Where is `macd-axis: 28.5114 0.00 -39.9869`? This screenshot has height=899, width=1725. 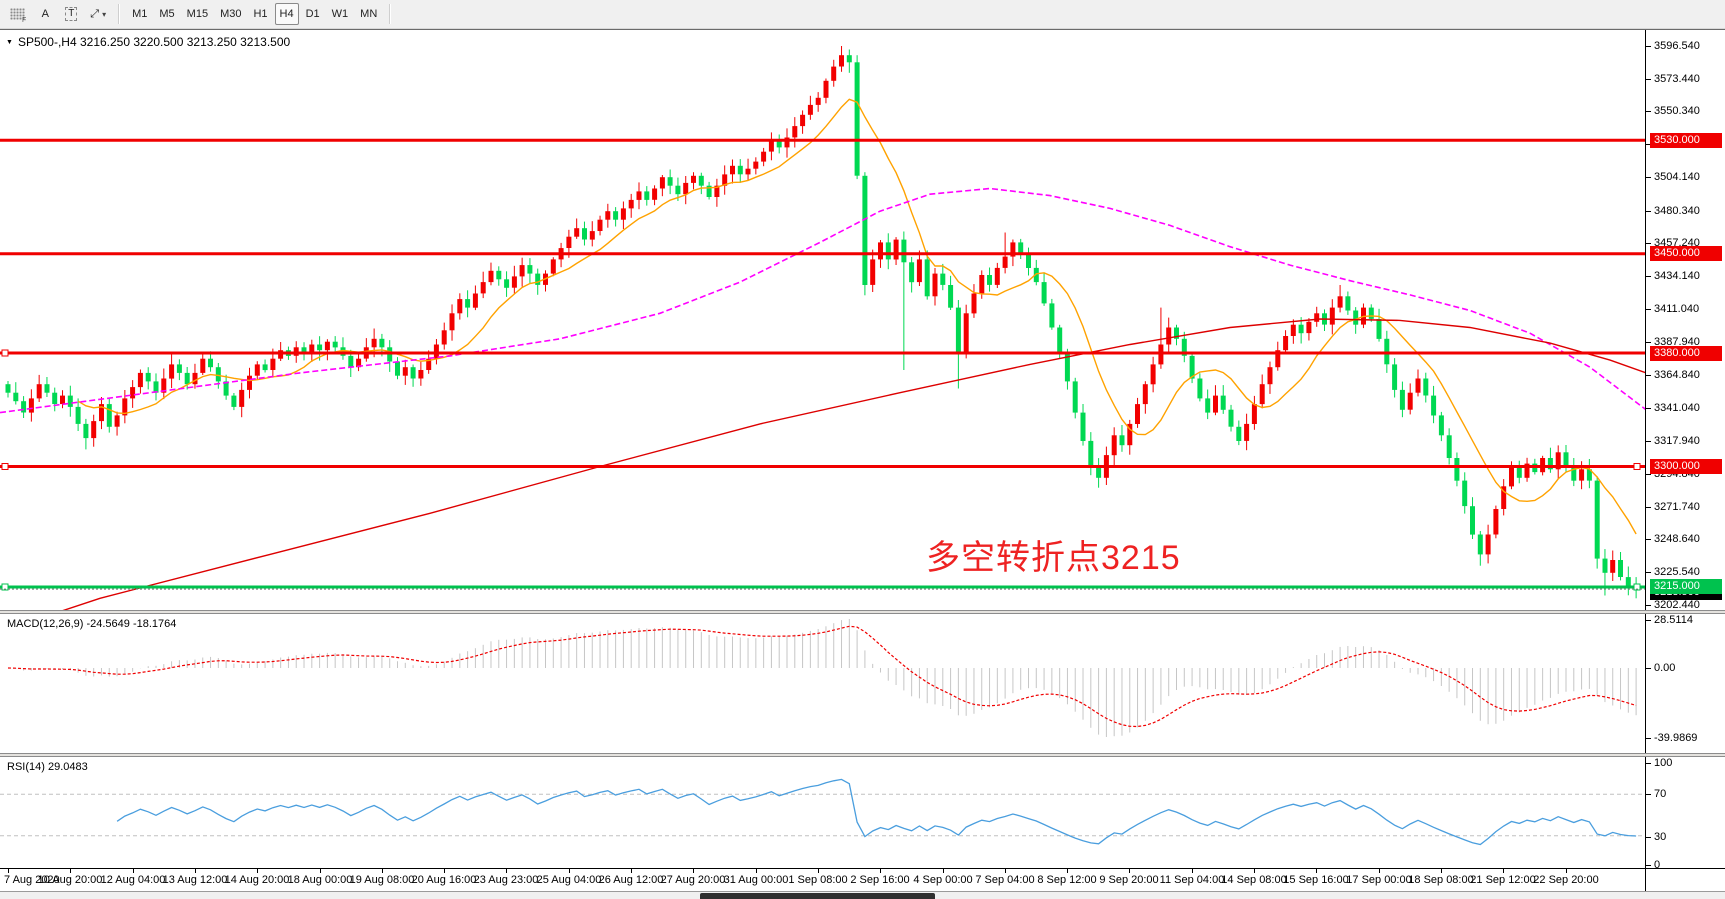
macd-axis: 28.5114 0.00 -39.9869 is located at coordinates (1685, 683).